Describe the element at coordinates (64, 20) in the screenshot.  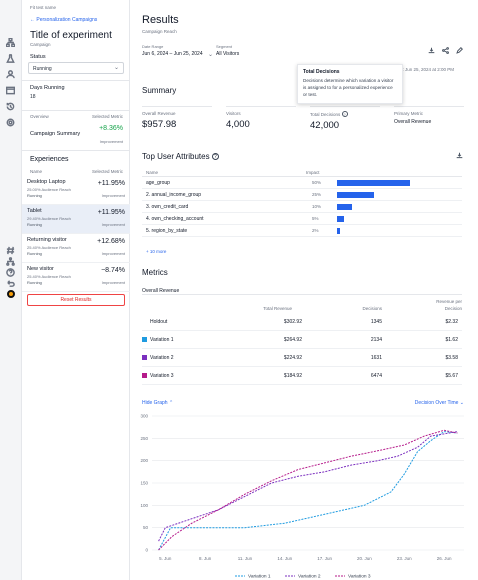
I see `back-link: ← Personalization Campaigns` at that location.